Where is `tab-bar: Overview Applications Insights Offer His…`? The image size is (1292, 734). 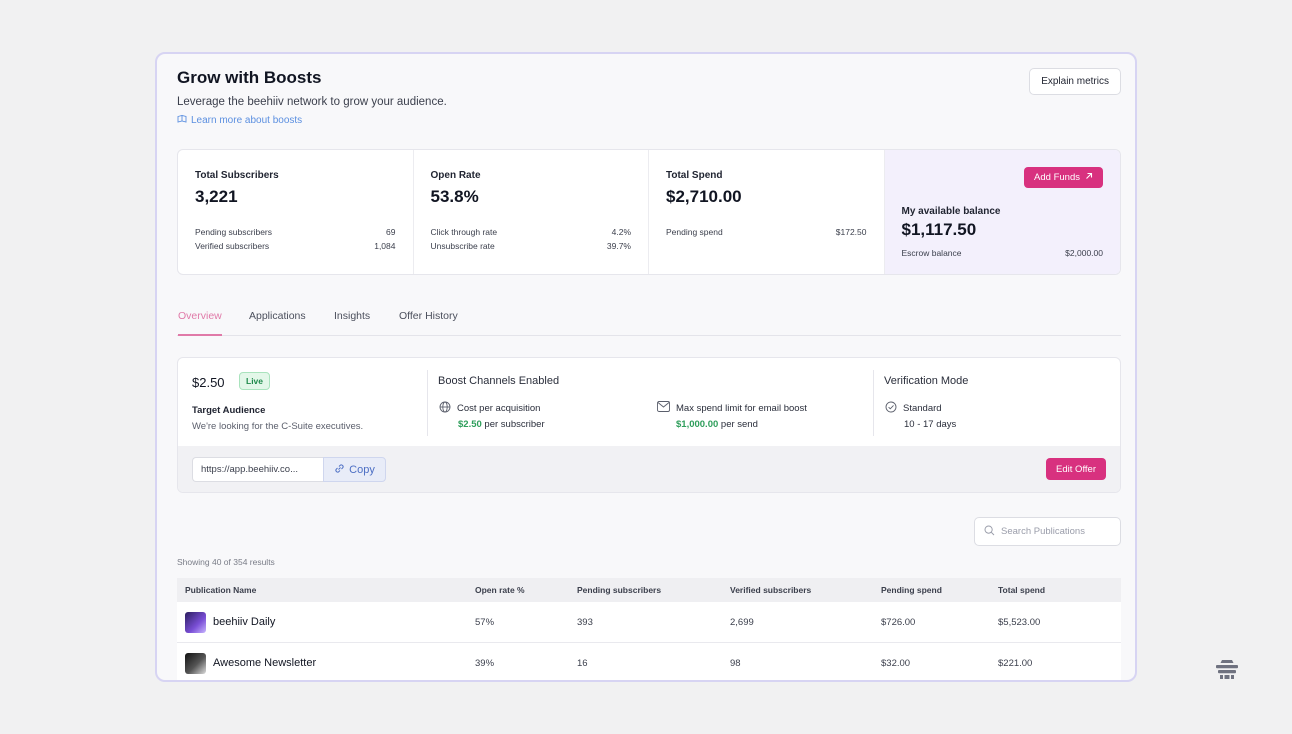
tab-bar: Overview Applications Insights Offer His… is located at coordinates (649, 320).